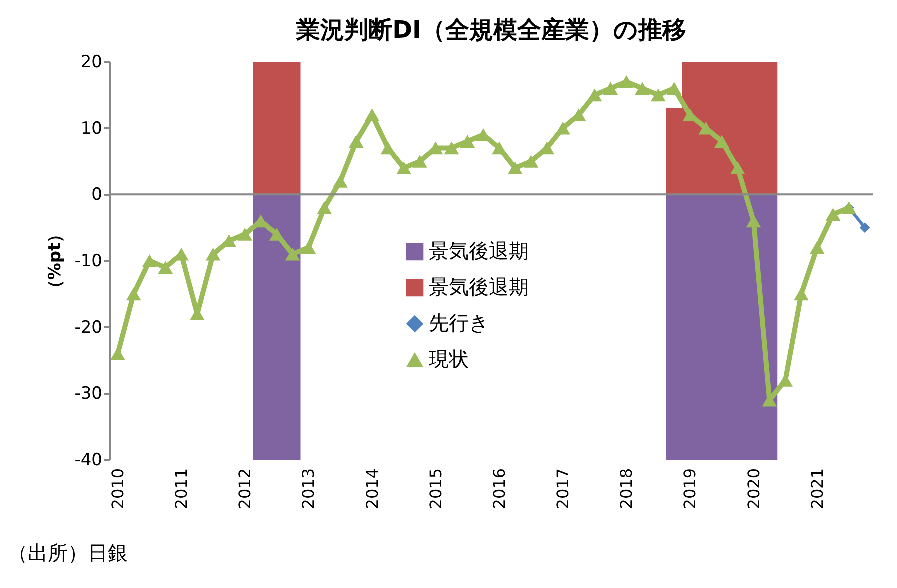  I want to click on text: （出所）日銀, so click(68, 553).